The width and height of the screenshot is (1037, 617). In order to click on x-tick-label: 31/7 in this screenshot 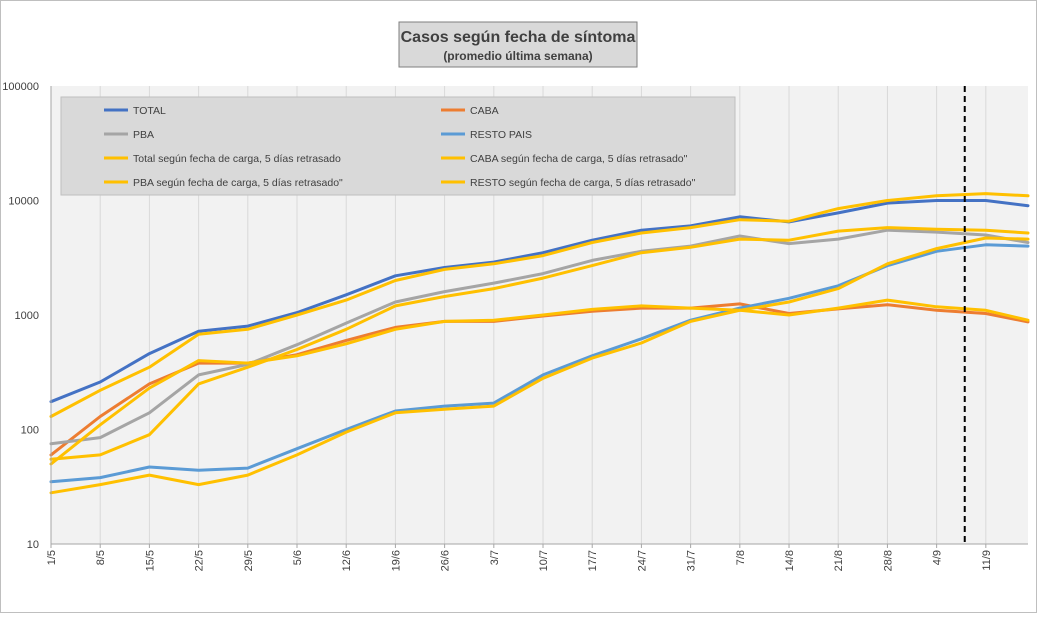, I will do `click(692, 560)`.